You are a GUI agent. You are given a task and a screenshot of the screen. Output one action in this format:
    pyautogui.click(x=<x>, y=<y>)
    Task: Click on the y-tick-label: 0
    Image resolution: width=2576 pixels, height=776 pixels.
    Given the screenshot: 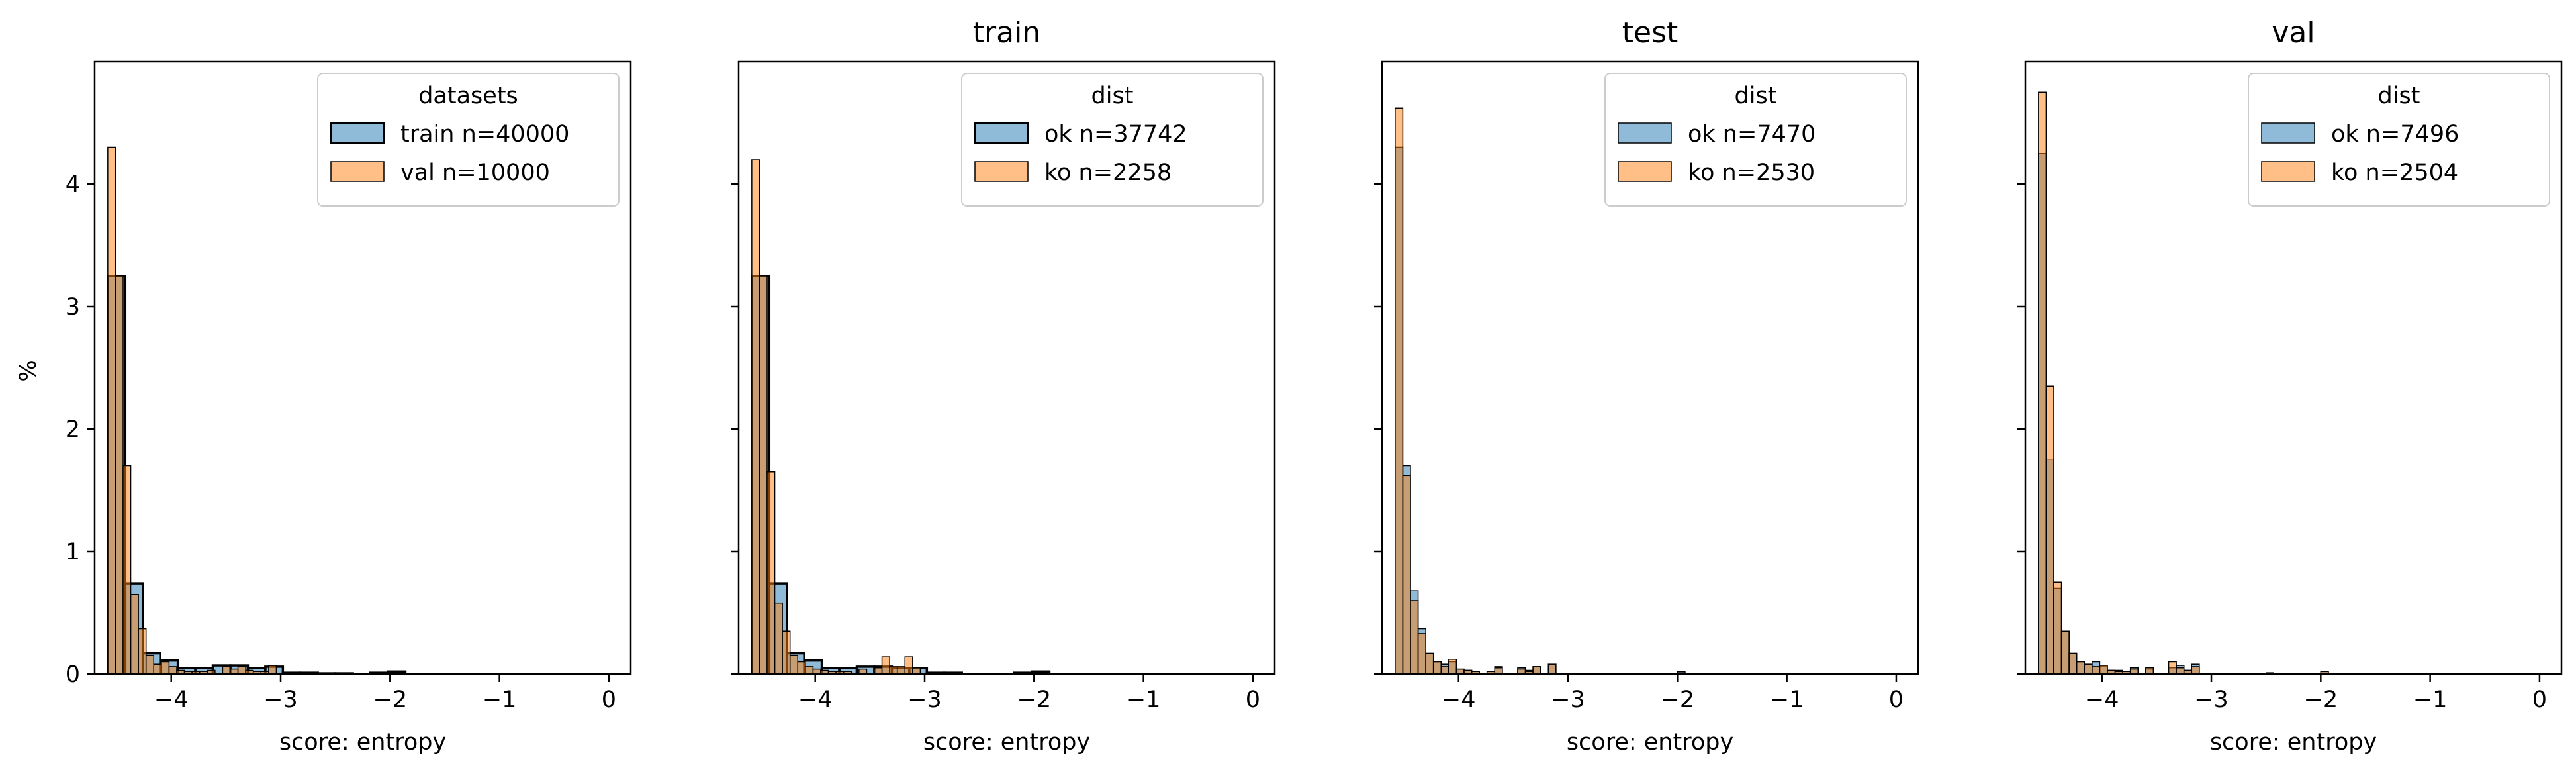 What is the action you would take?
    pyautogui.click(x=73, y=674)
    